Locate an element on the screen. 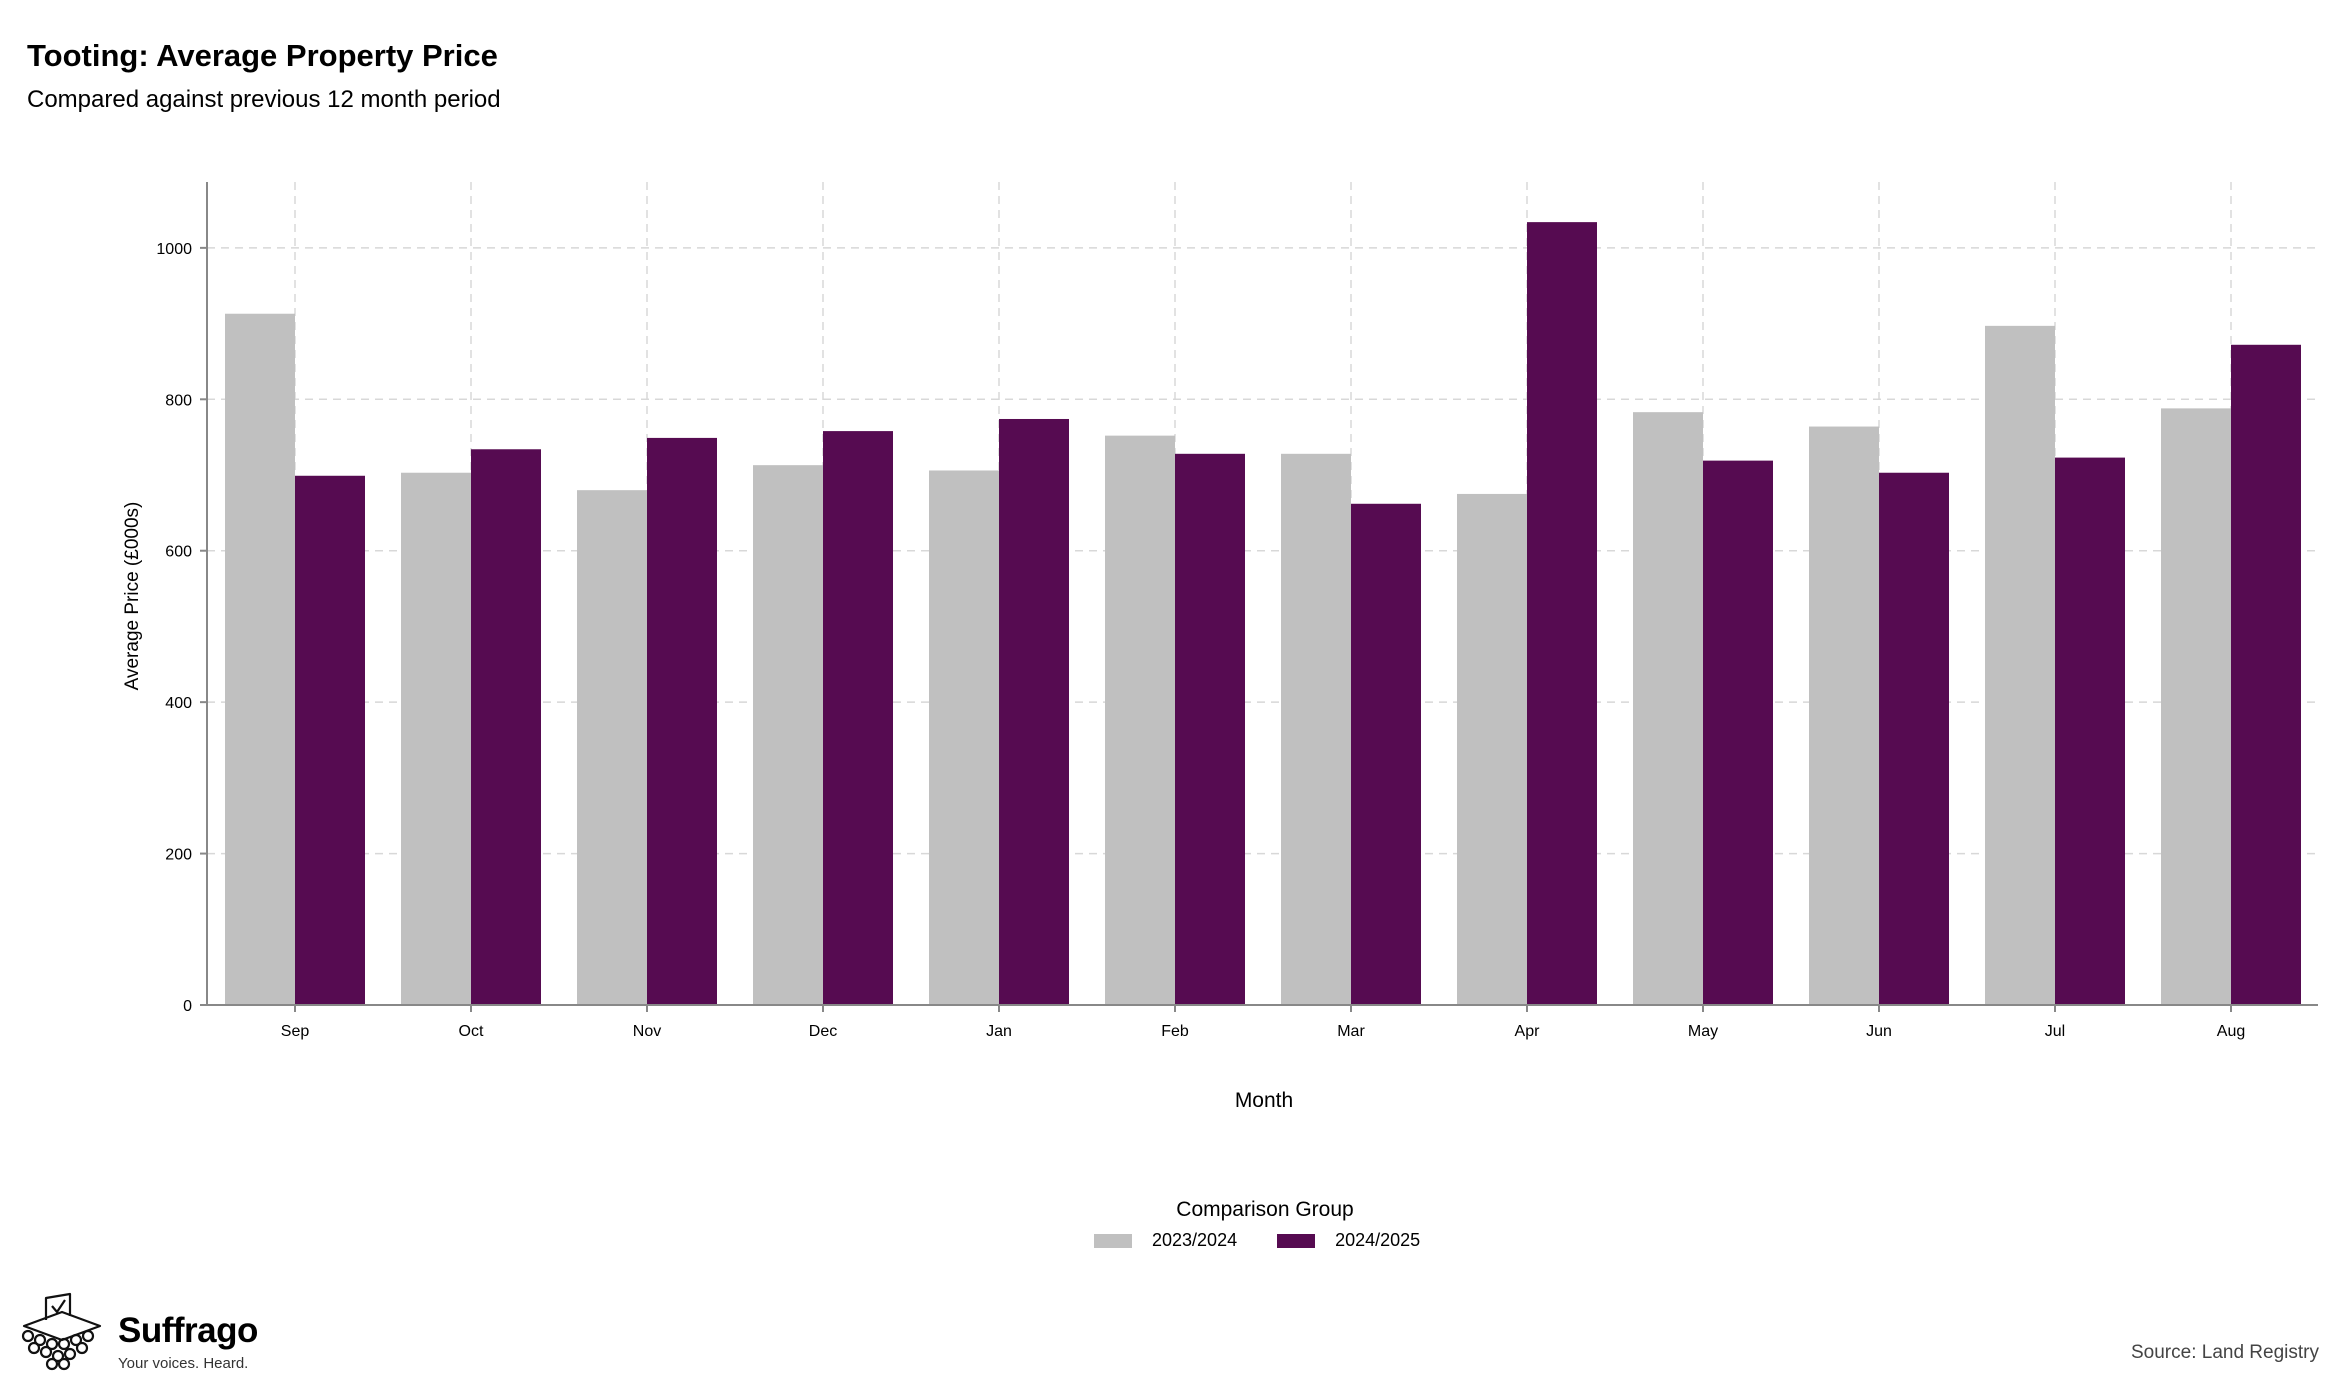 This screenshot has height=1388, width=2334. bar-2024-2025-feb is located at coordinates (1210, 729).